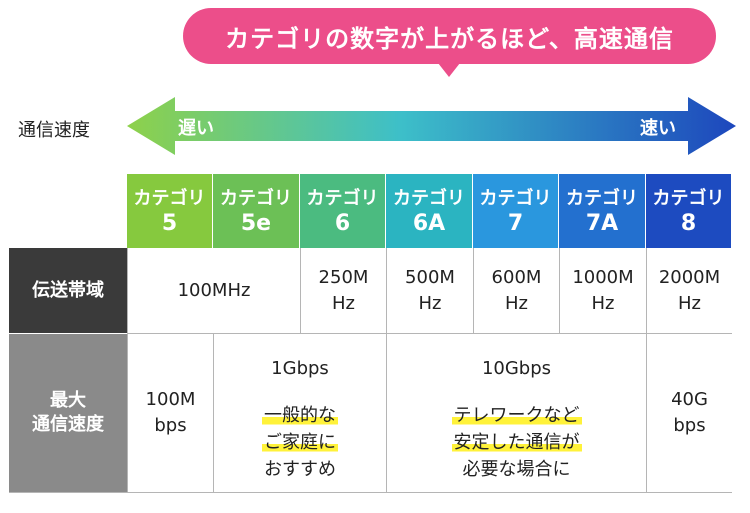  What do you see at coordinates (429, 290) in the screenshot?
I see `bandwidth-cell-6a: 500M Hz` at bounding box center [429, 290].